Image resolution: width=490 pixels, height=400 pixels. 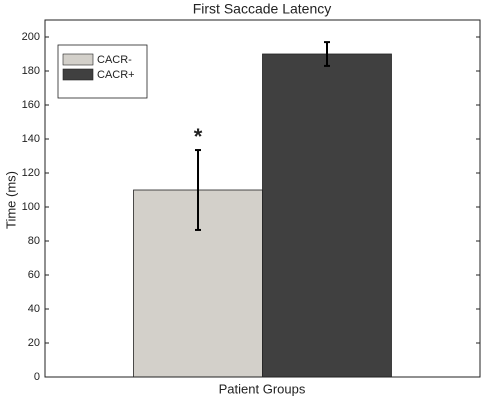 What do you see at coordinates (31, 37) in the screenshot?
I see `y-tick-label: 200` at bounding box center [31, 37].